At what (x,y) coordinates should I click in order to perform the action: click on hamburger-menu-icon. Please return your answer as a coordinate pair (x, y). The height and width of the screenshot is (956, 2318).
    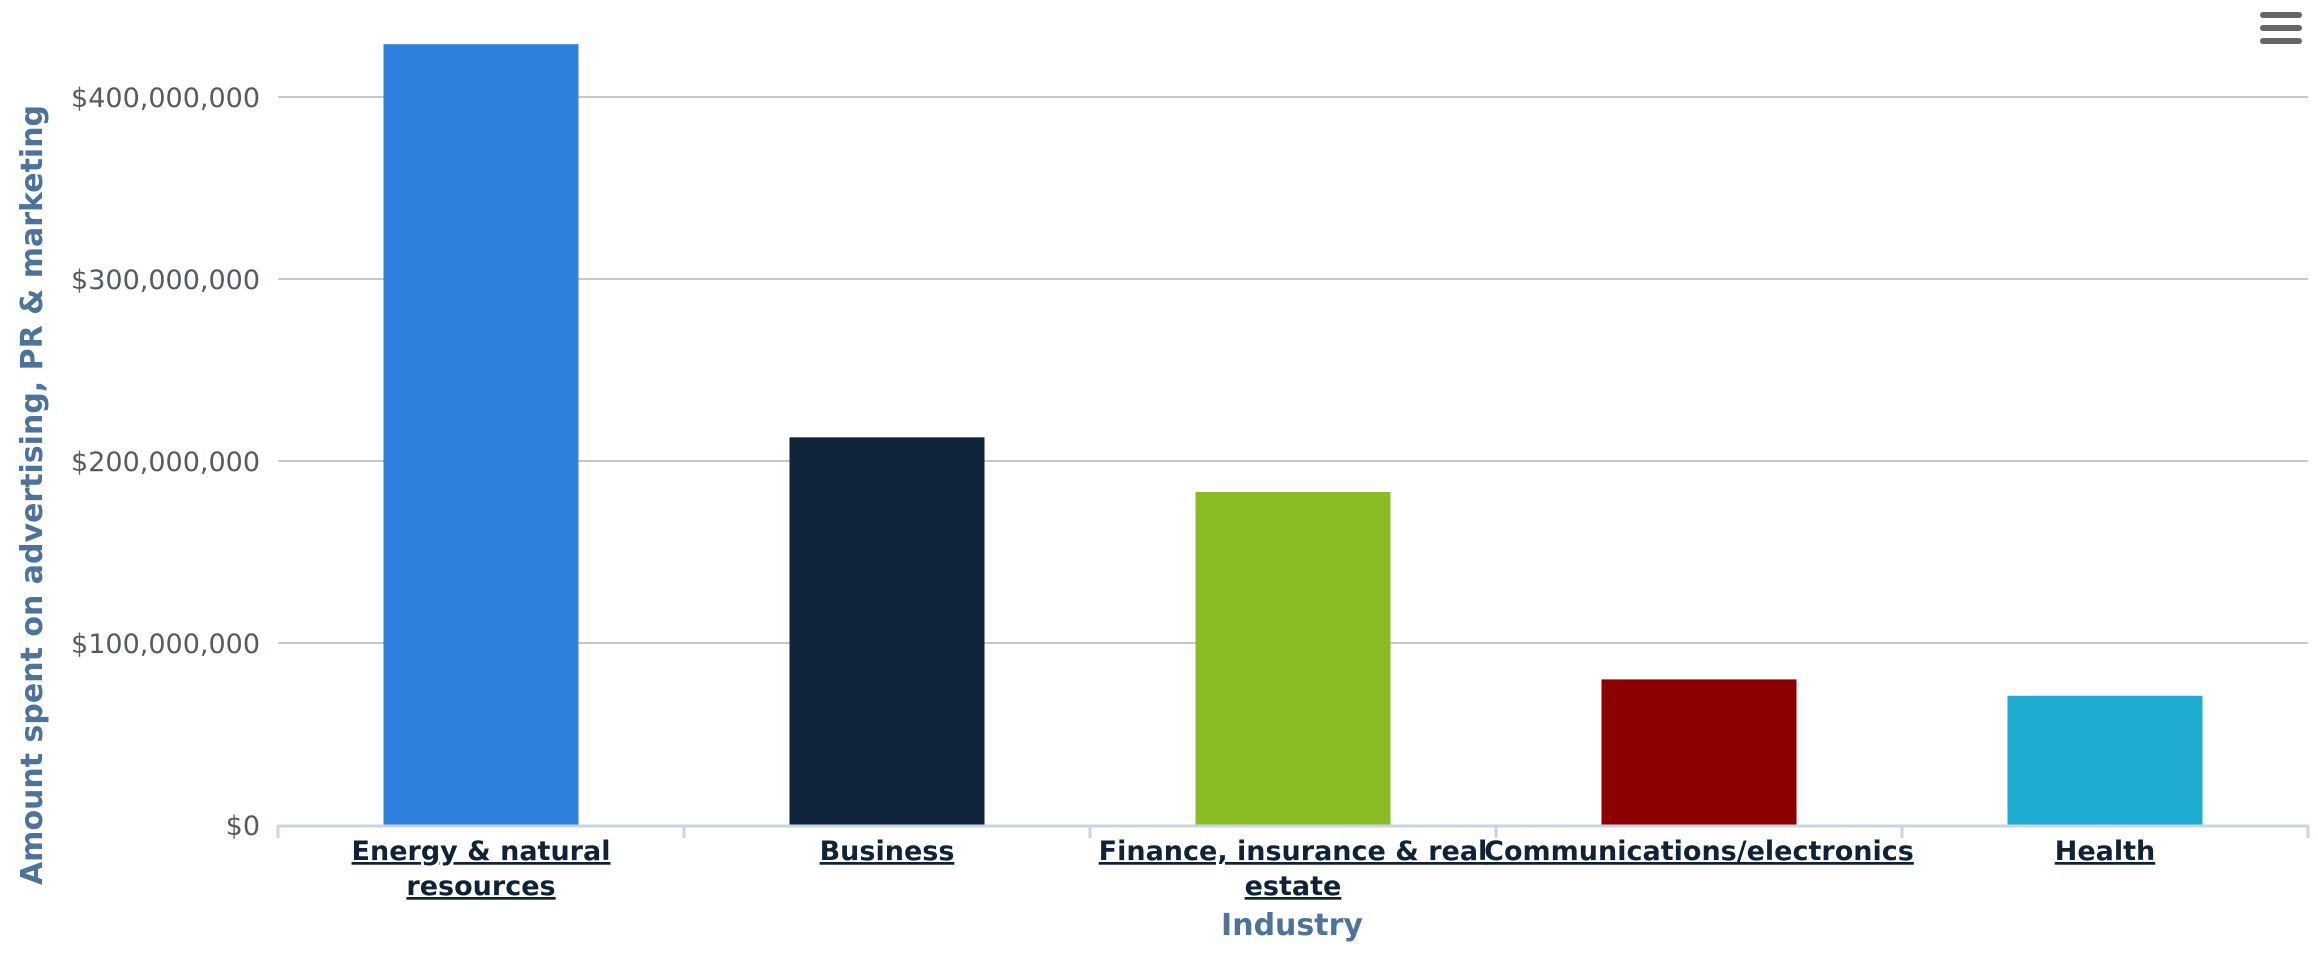
    Looking at the image, I should click on (2281, 28).